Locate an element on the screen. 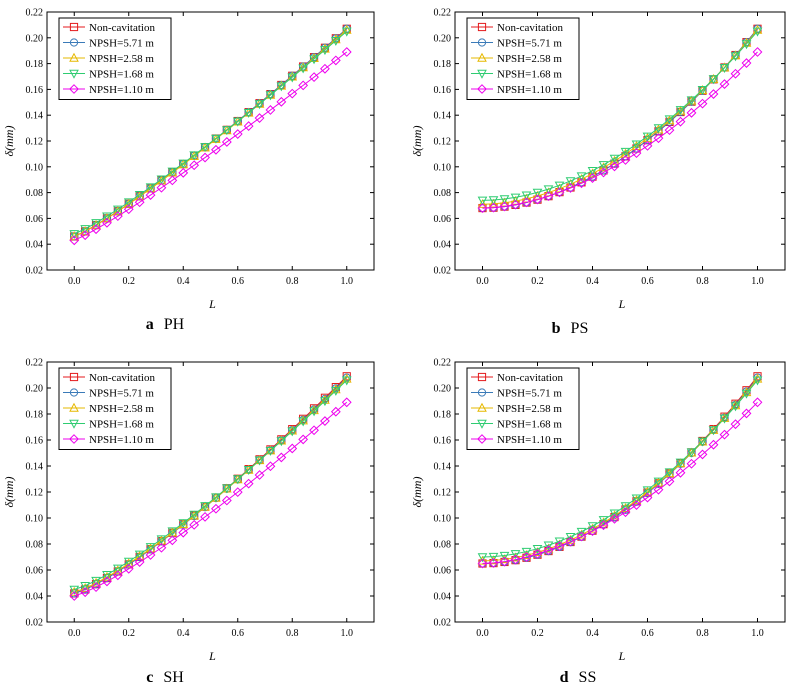 The width and height of the screenshot is (793, 689). legend-box is located at coordinates (115, 408).